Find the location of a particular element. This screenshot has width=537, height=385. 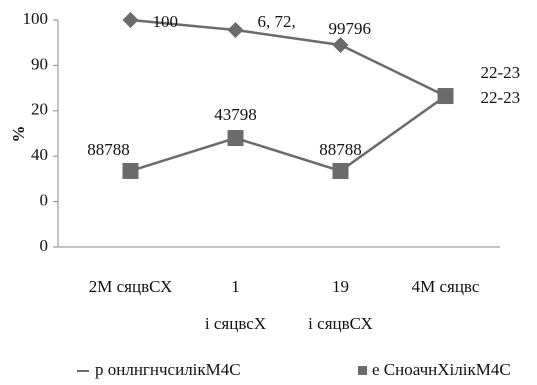

y-tick-label: 100 is located at coordinates (36, 18).